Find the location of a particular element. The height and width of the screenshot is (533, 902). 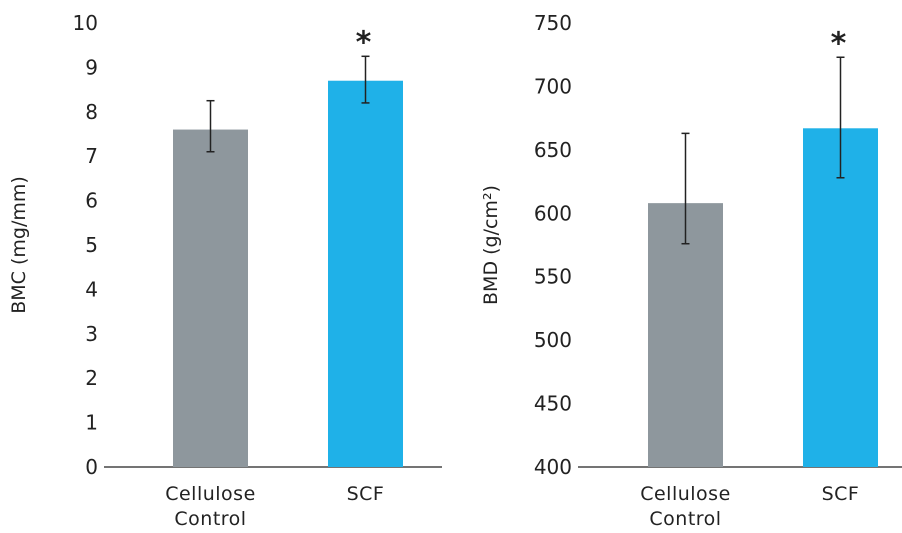

y-tick-label: 450 is located at coordinates (553, 404).